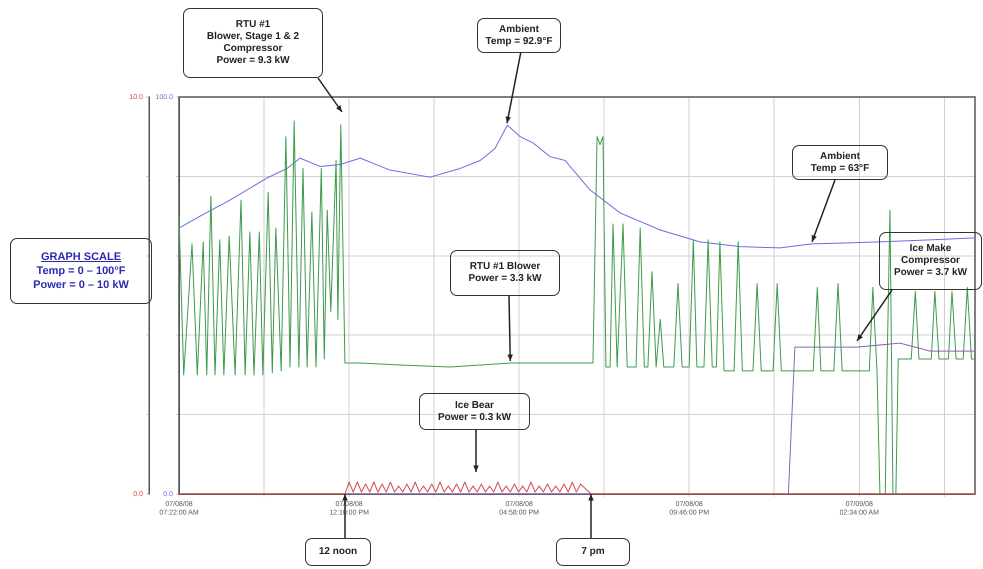  Describe the element at coordinates (81, 271) in the screenshot. I see `text: GRAPH SCALE Temp = 0 – 100°F Power = 0 – 10 kW` at that location.